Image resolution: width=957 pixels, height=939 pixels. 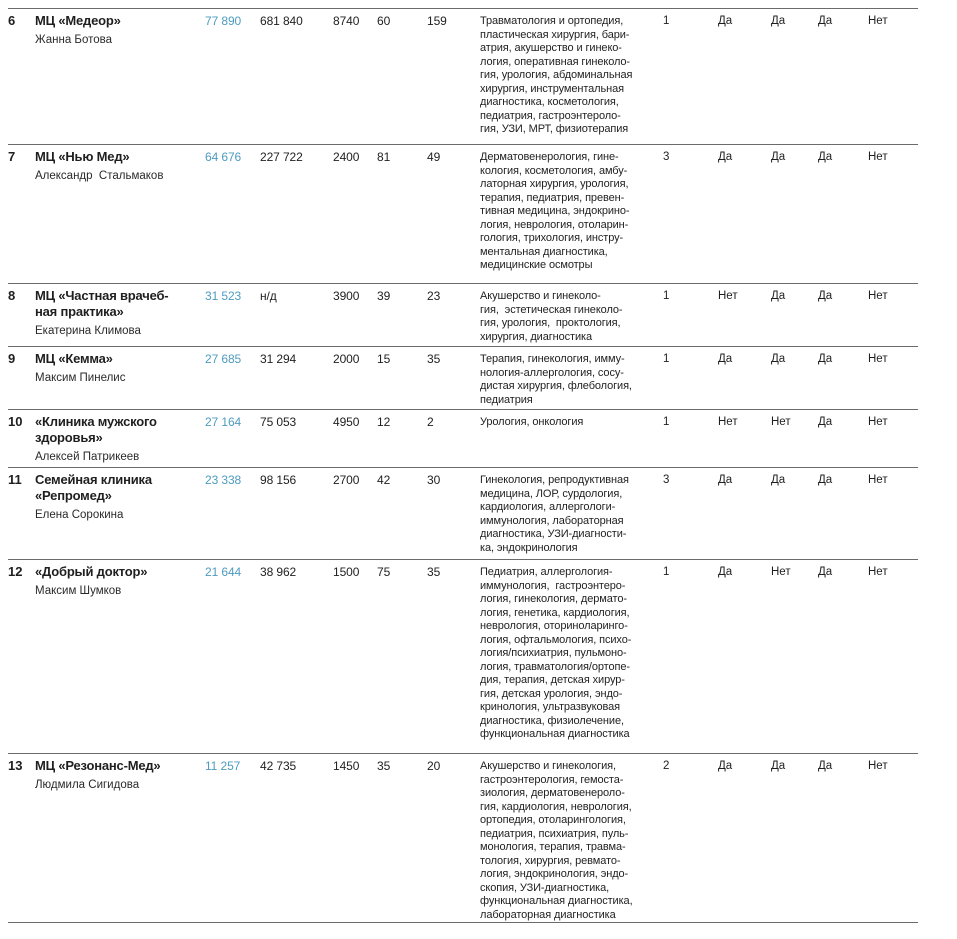 What do you see at coordinates (15, 765) in the screenshot?
I see `rank-cell: 13` at bounding box center [15, 765].